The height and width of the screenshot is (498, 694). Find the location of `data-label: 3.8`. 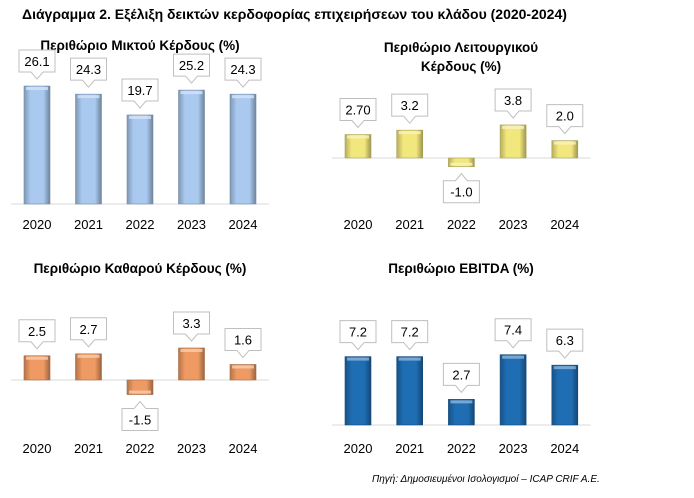

data-label: 3.8 is located at coordinates (513, 100).